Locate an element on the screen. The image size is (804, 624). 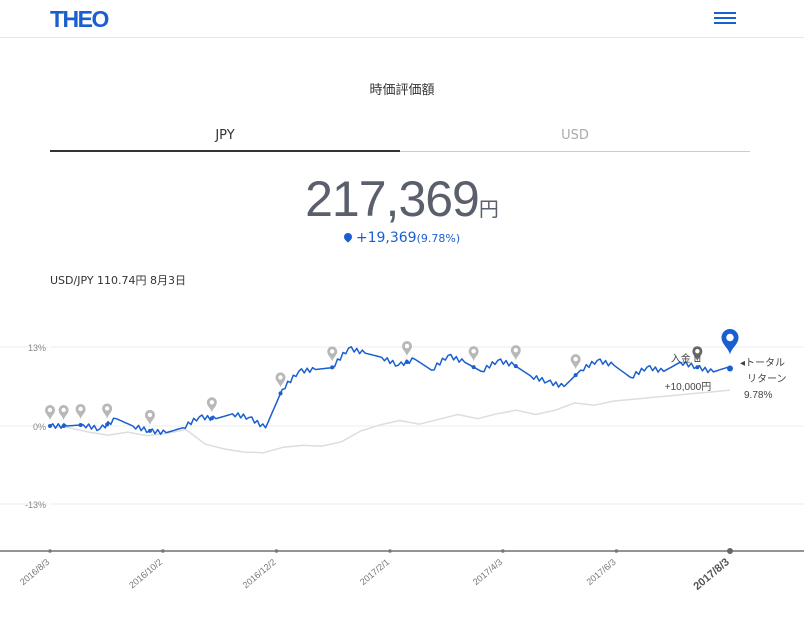
amount-value: 217,369 is located at coordinates (392, 199).